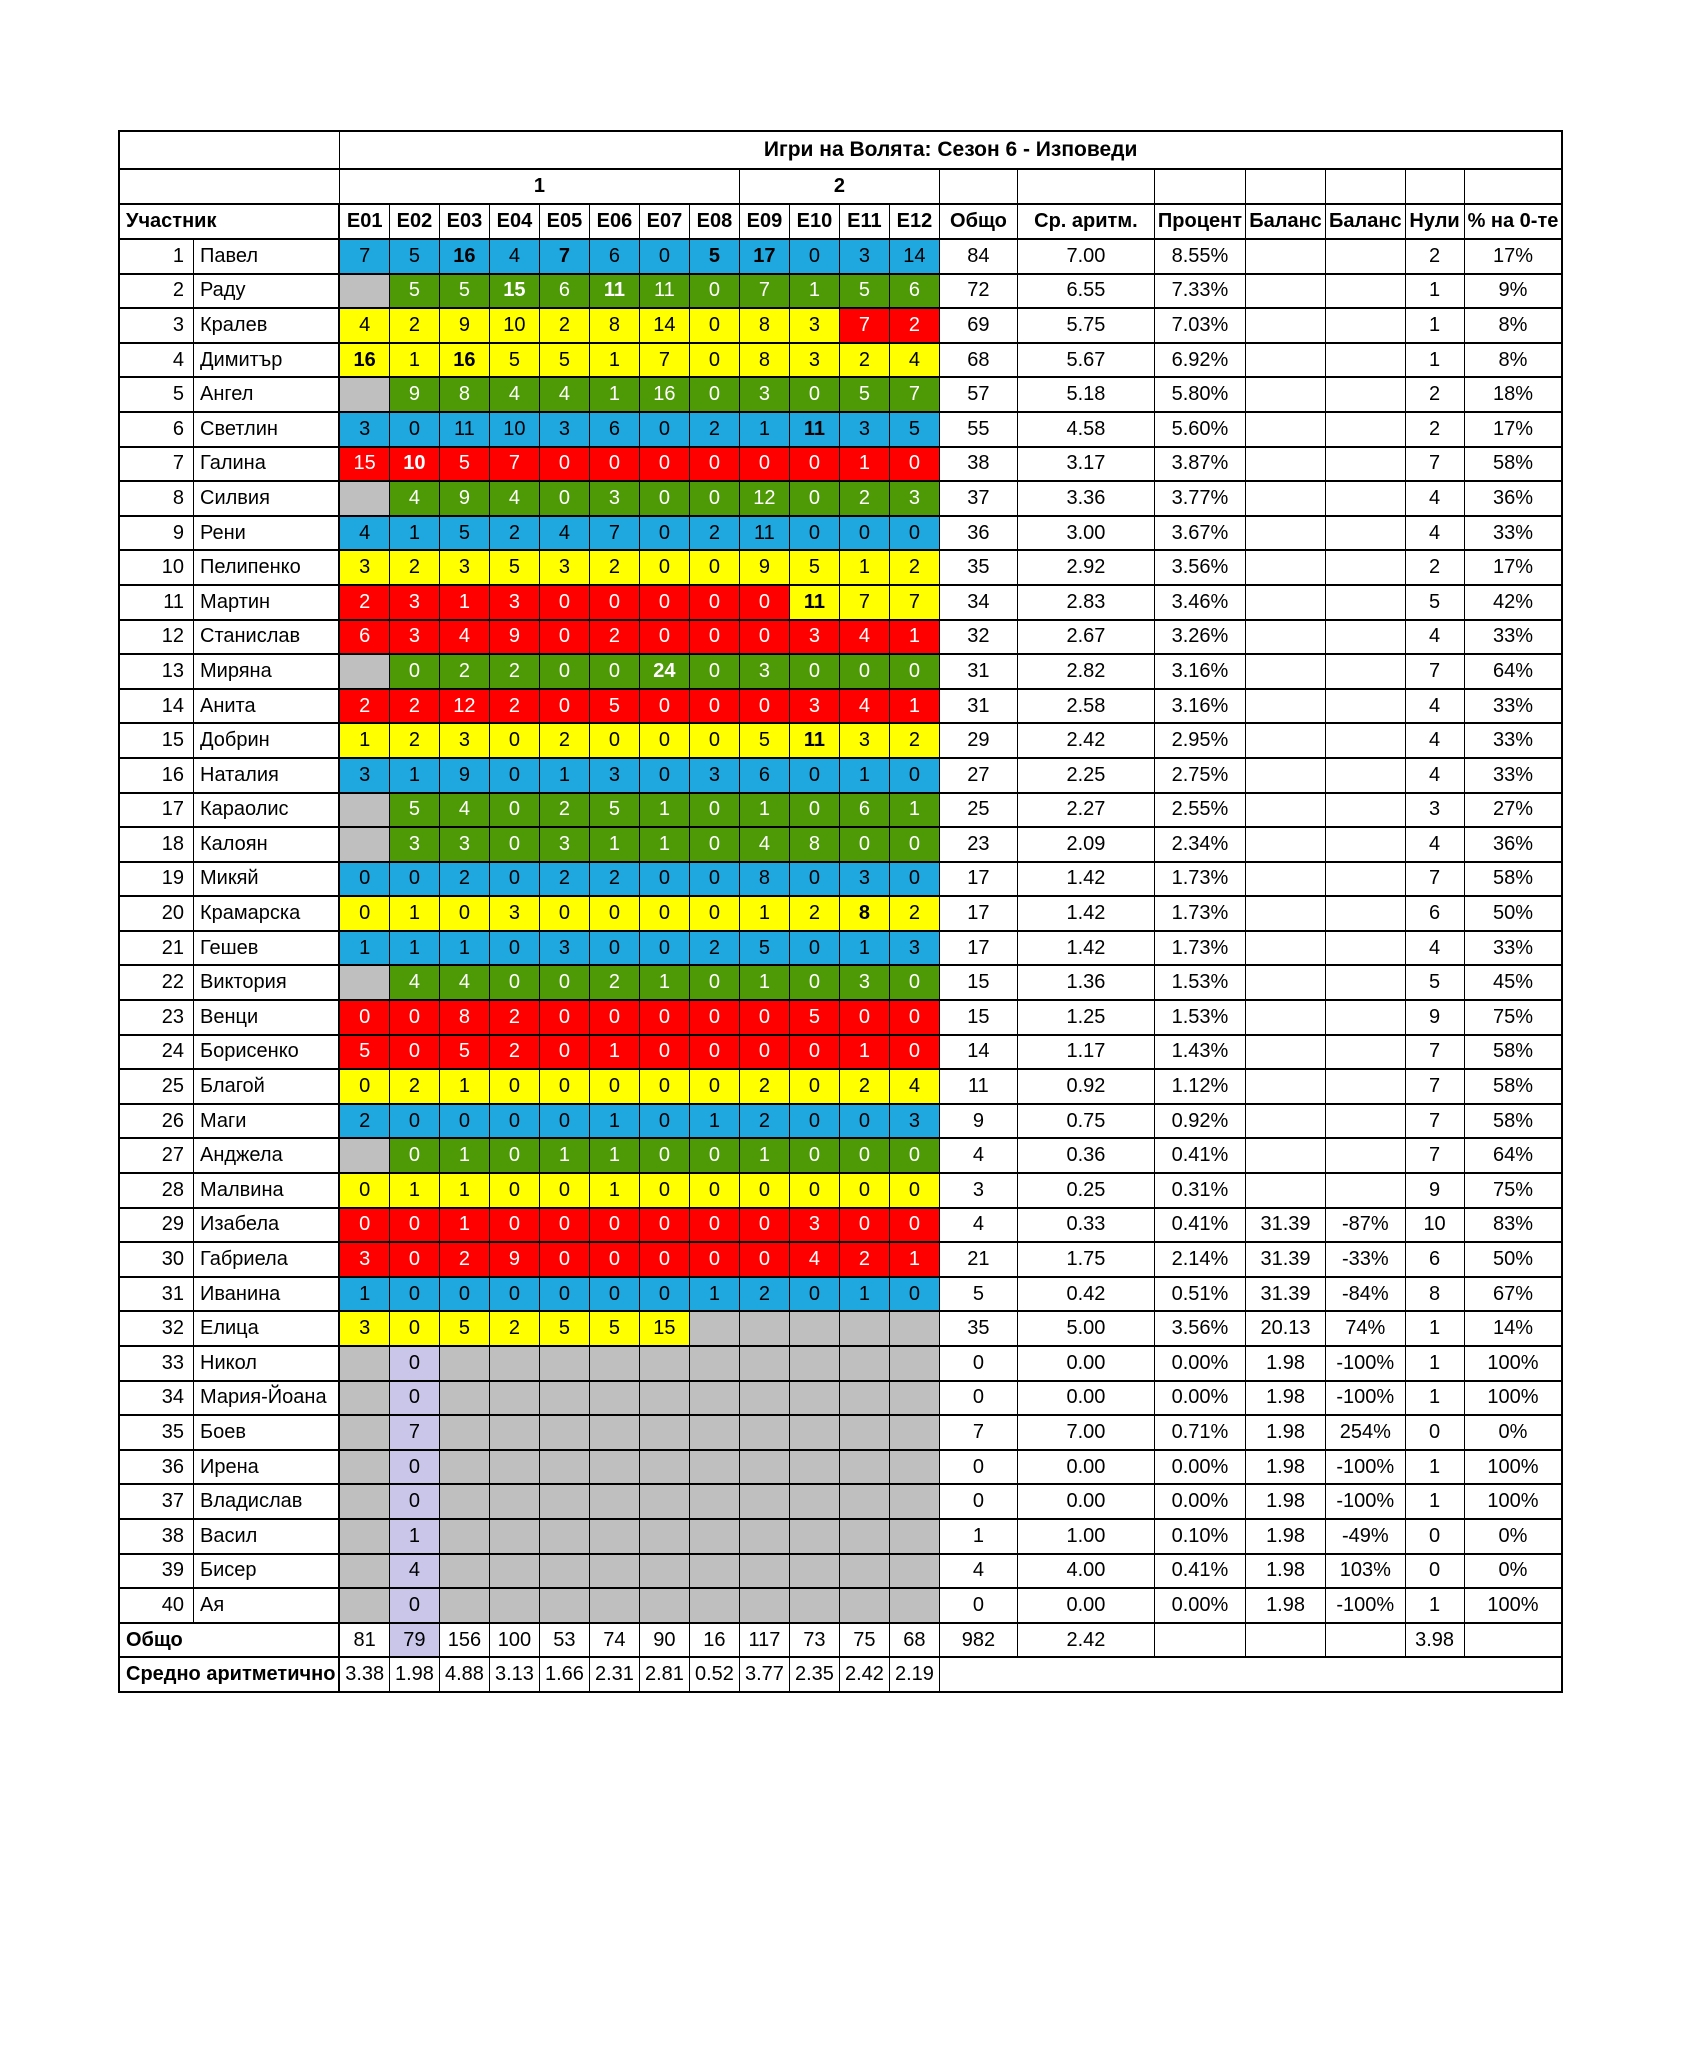  I want to click on episode-column-header: E10, so click(814, 221).